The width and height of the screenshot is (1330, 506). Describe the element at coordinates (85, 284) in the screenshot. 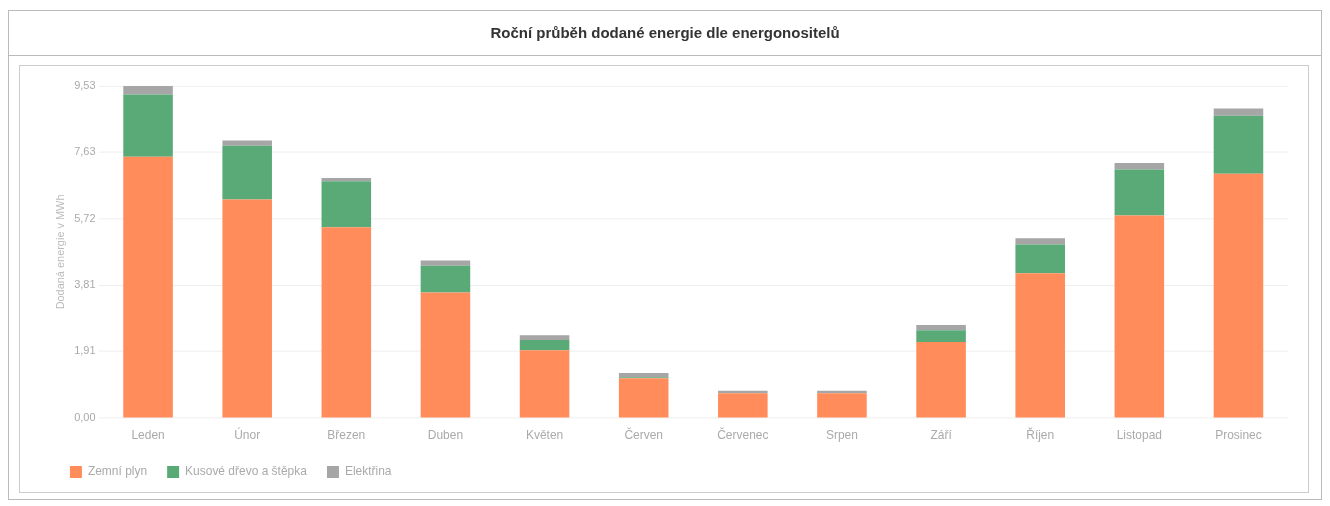

I see `y-tick-label: 3,81` at that location.